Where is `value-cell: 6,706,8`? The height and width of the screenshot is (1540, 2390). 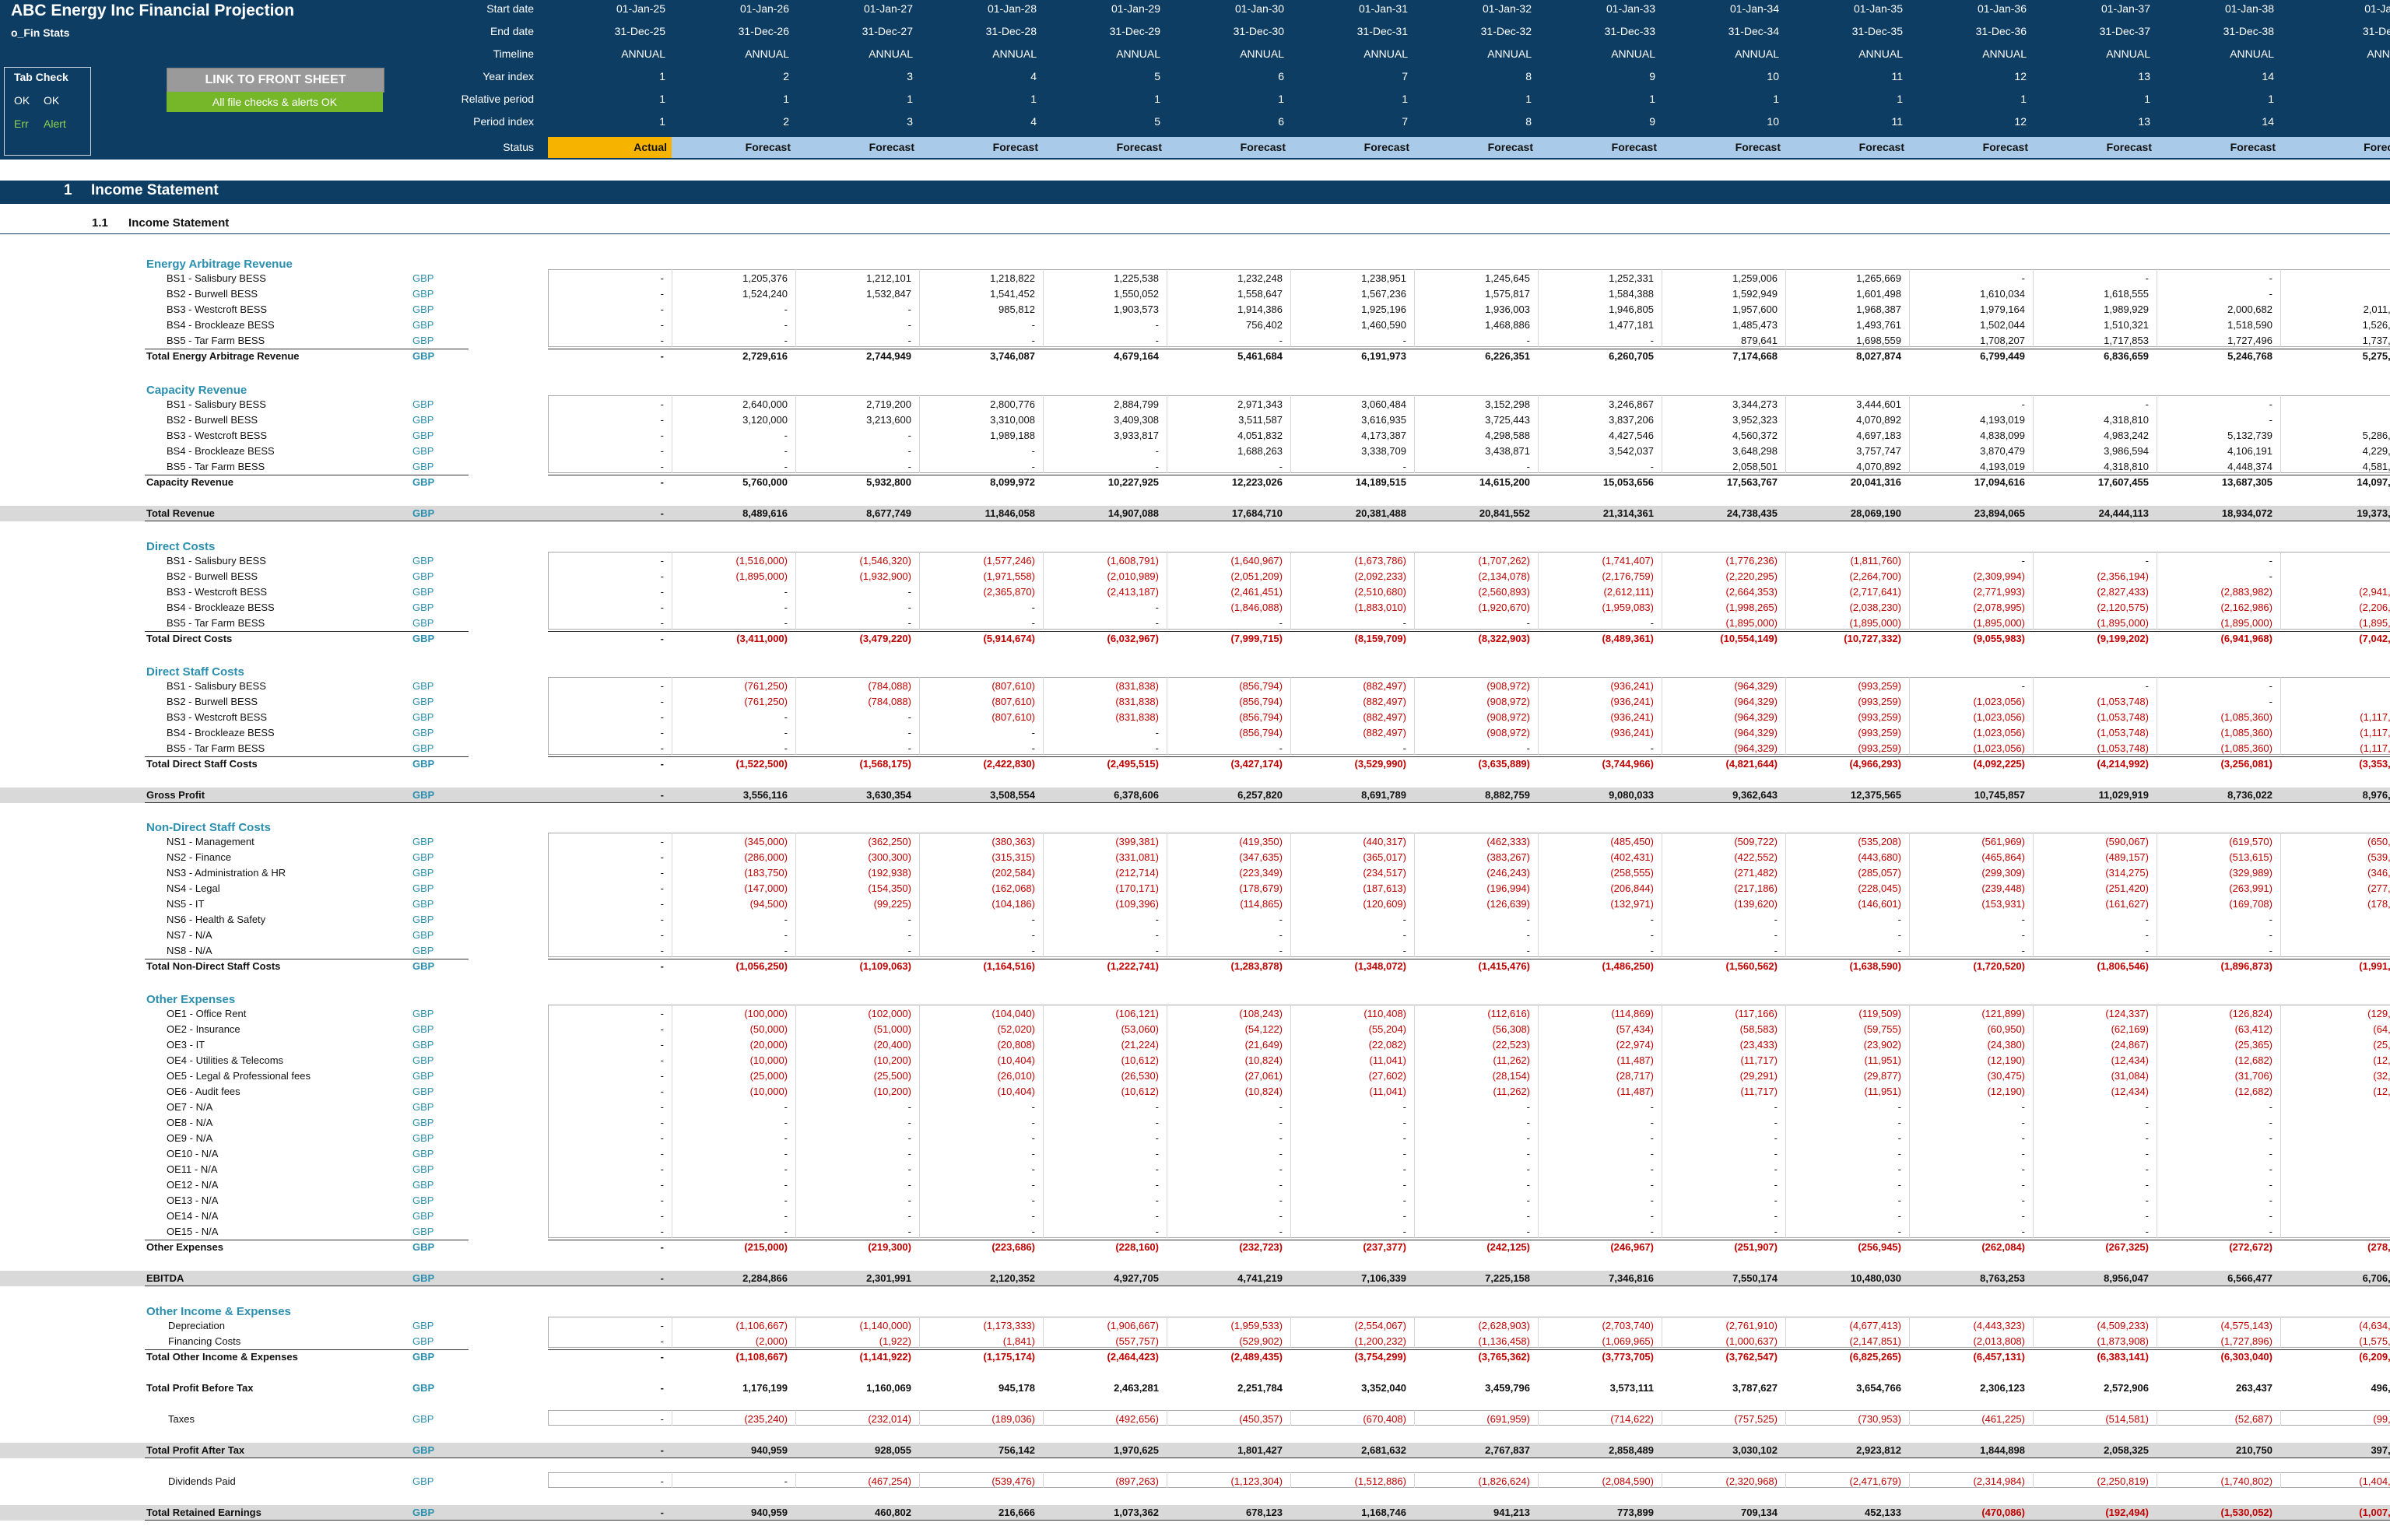 value-cell: 6,706,8 is located at coordinates (2376, 1278).